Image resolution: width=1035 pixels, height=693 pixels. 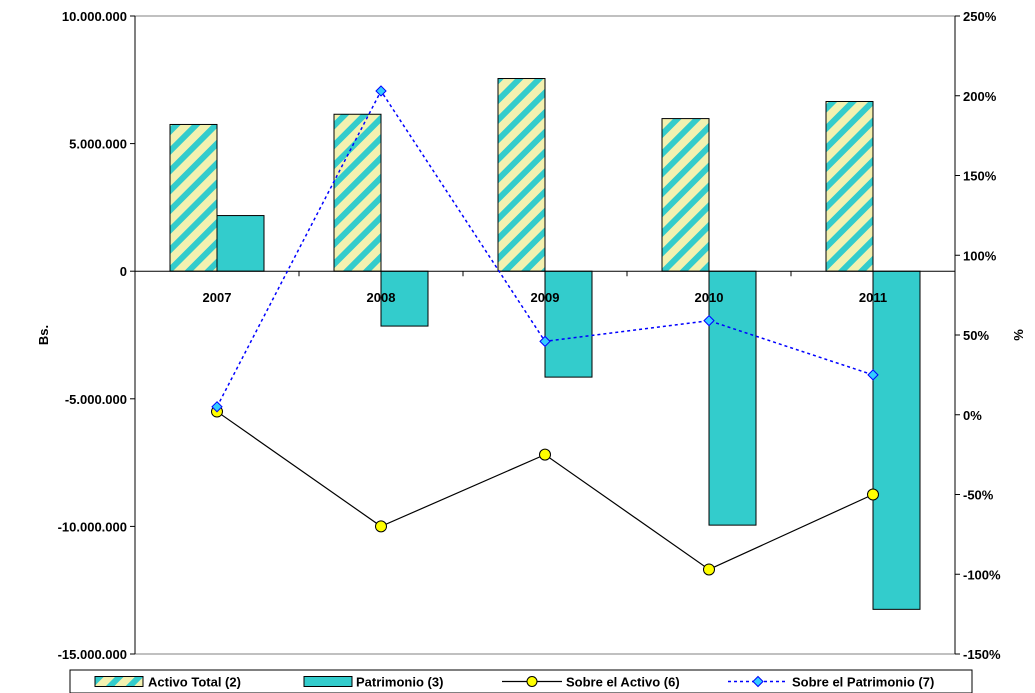 What do you see at coordinates (623, 682) in the screenshot?
I see `legend-label-sobre-el-activo: Sobre el Activo (6)` at bounding box center [623, 682].